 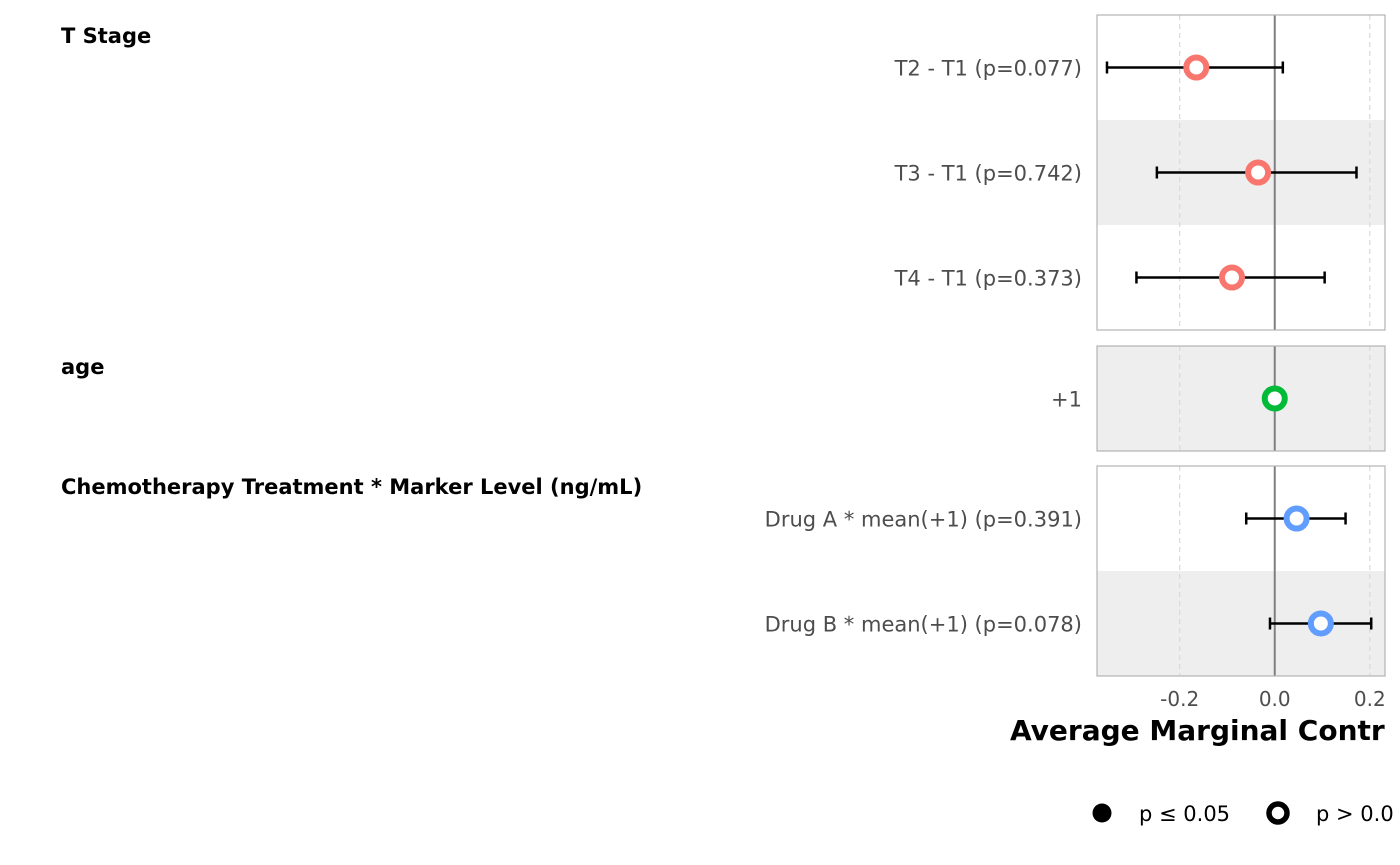 What do you see at coordinates (82, 367) in the screenshot?
I see `group-title: age` at bounding box center [82, 367].